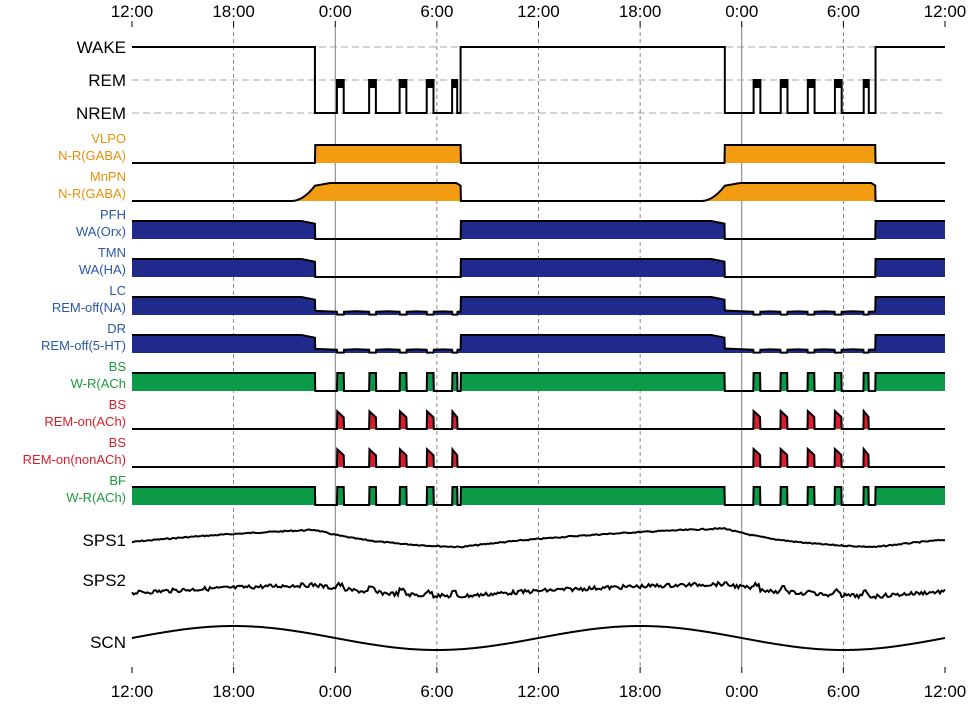  What do you see at coordinates (538, 590) in the screenshot?
I see `signal-trace-sps2` at bounding box center [538, 590].